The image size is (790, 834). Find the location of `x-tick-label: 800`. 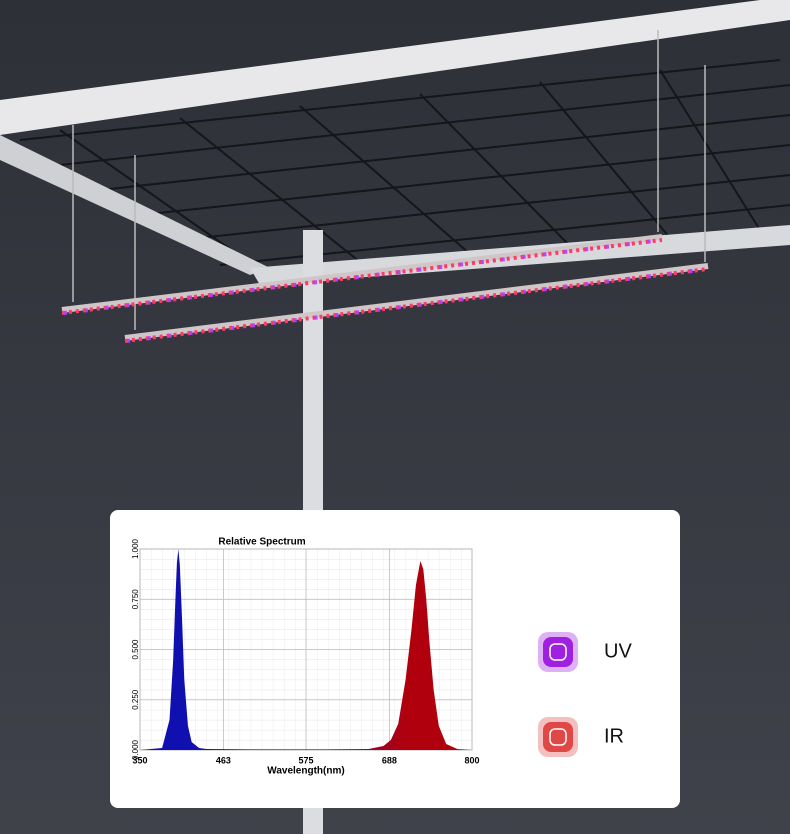

x-tick-label: 800 is located at coordinates (471, 760).